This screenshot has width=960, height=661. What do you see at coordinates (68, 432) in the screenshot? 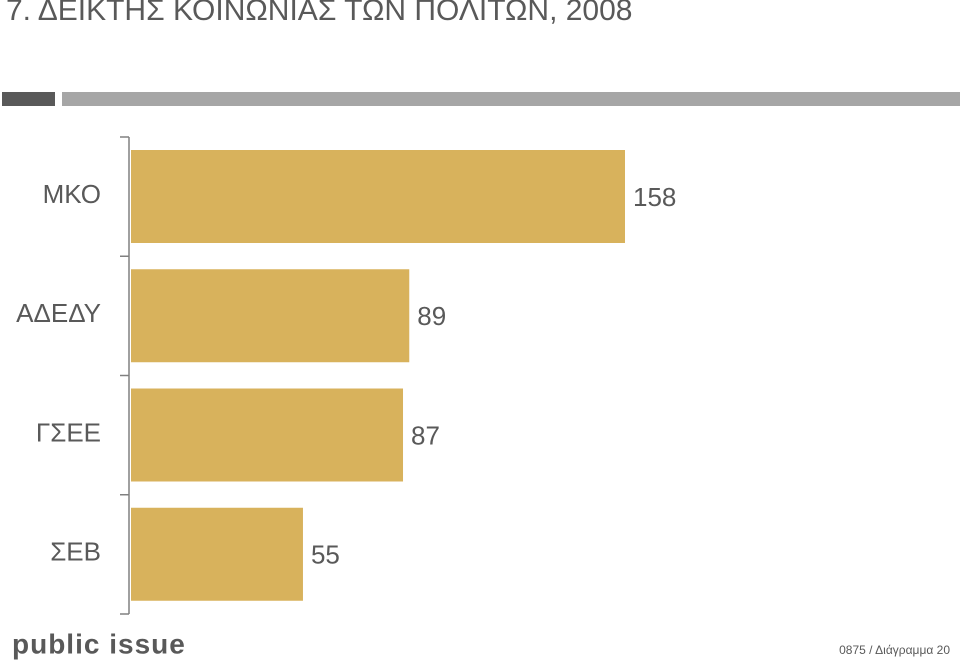
I see `category-label: ΓΣΕΕ` at bounding box center [68, 432].